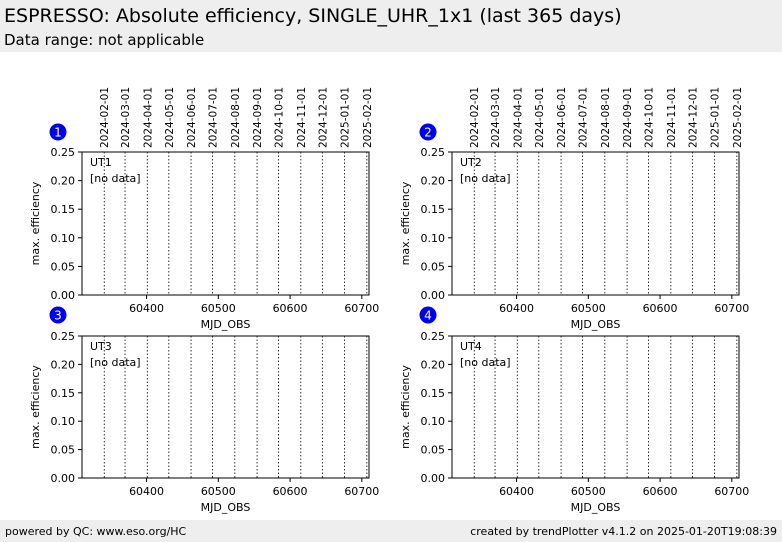 The height and width of the screenshot is (542, 782). Describe the element at coordinates (96, 531) in the screenshot. I see `footer-credit: powered by QC: www.eso.org/HC` at that location.